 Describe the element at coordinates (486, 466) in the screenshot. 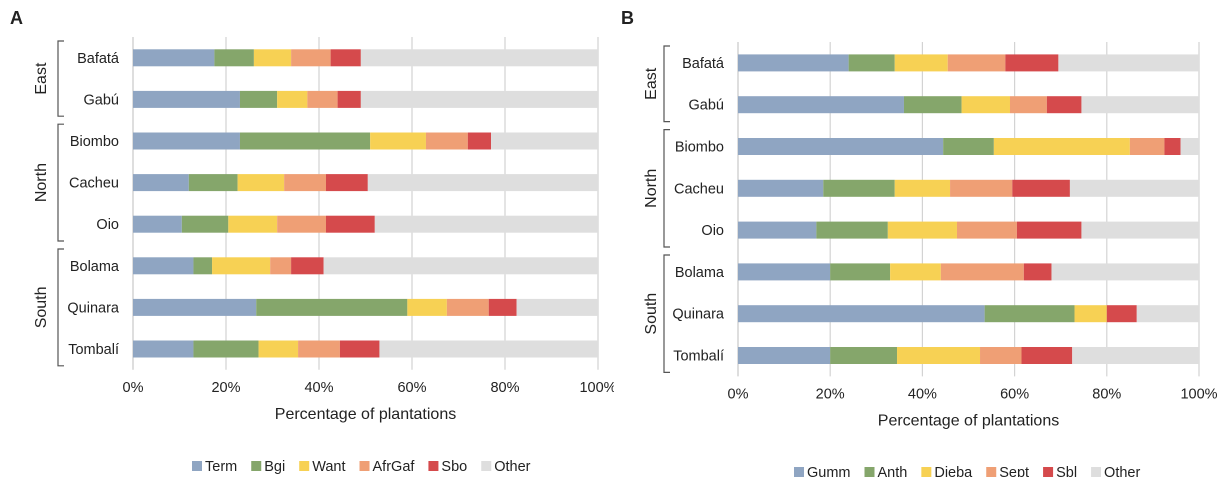

I see `a-legend-swatch-other` at that location.